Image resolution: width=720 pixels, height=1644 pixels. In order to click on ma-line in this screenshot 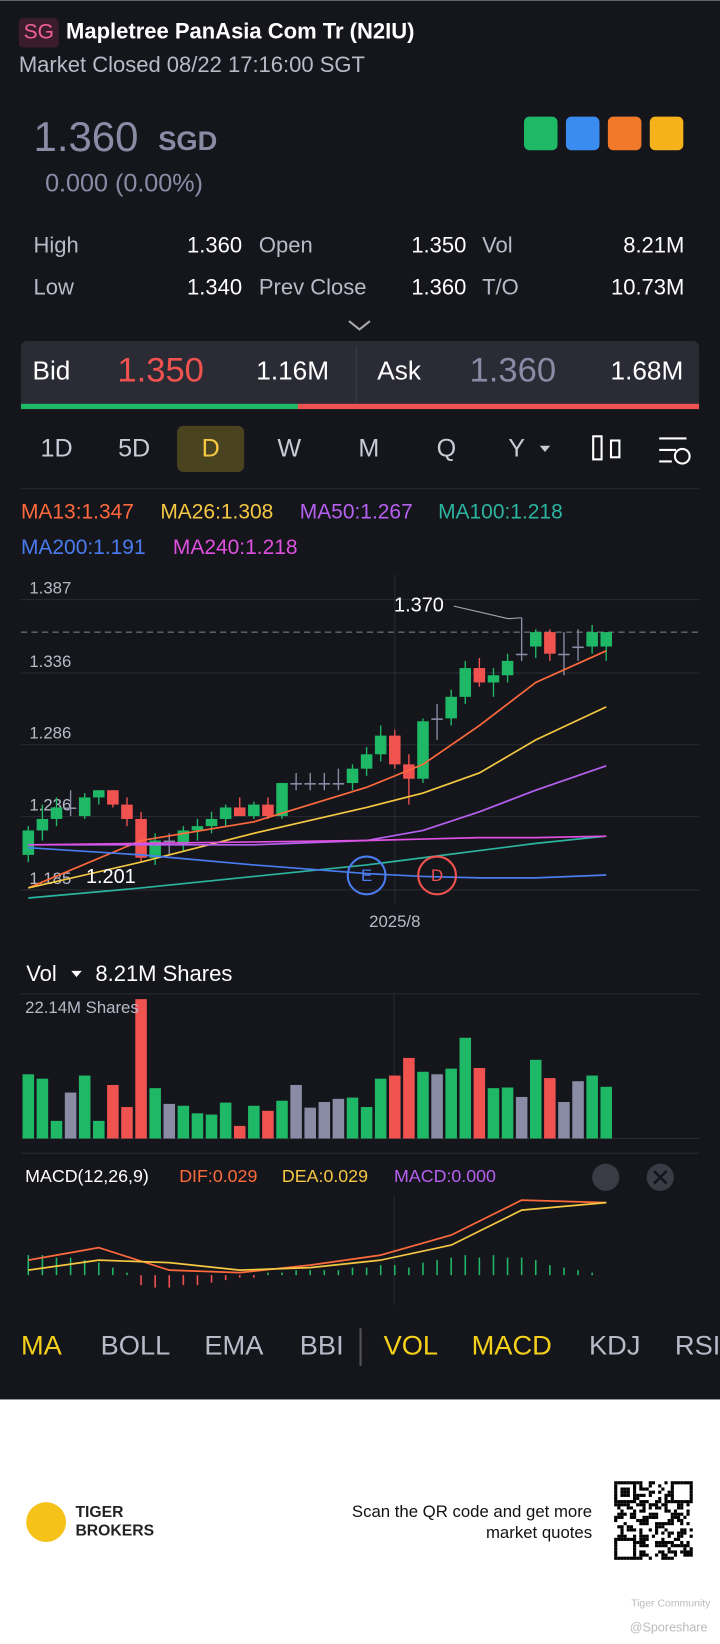, I will do `click(317, 769)`.